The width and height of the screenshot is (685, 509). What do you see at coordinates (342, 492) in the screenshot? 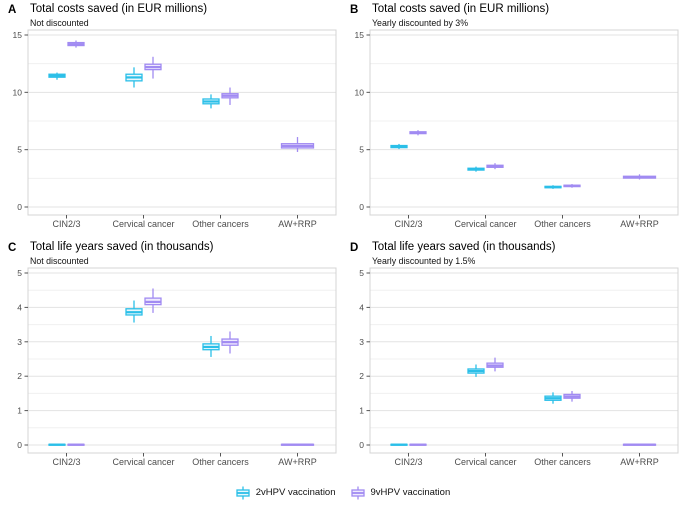
I see `legend: 2vHPV vaccination 9vHPV vaccination` at bounding box center [342, 492].